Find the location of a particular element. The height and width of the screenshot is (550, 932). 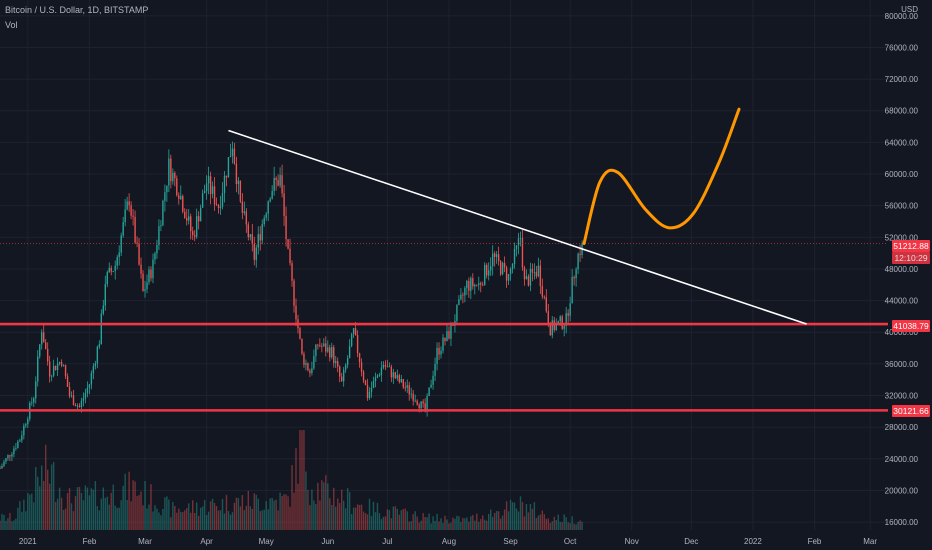

price-tick-label: 20000.00 is located at coordinates (902, 490).